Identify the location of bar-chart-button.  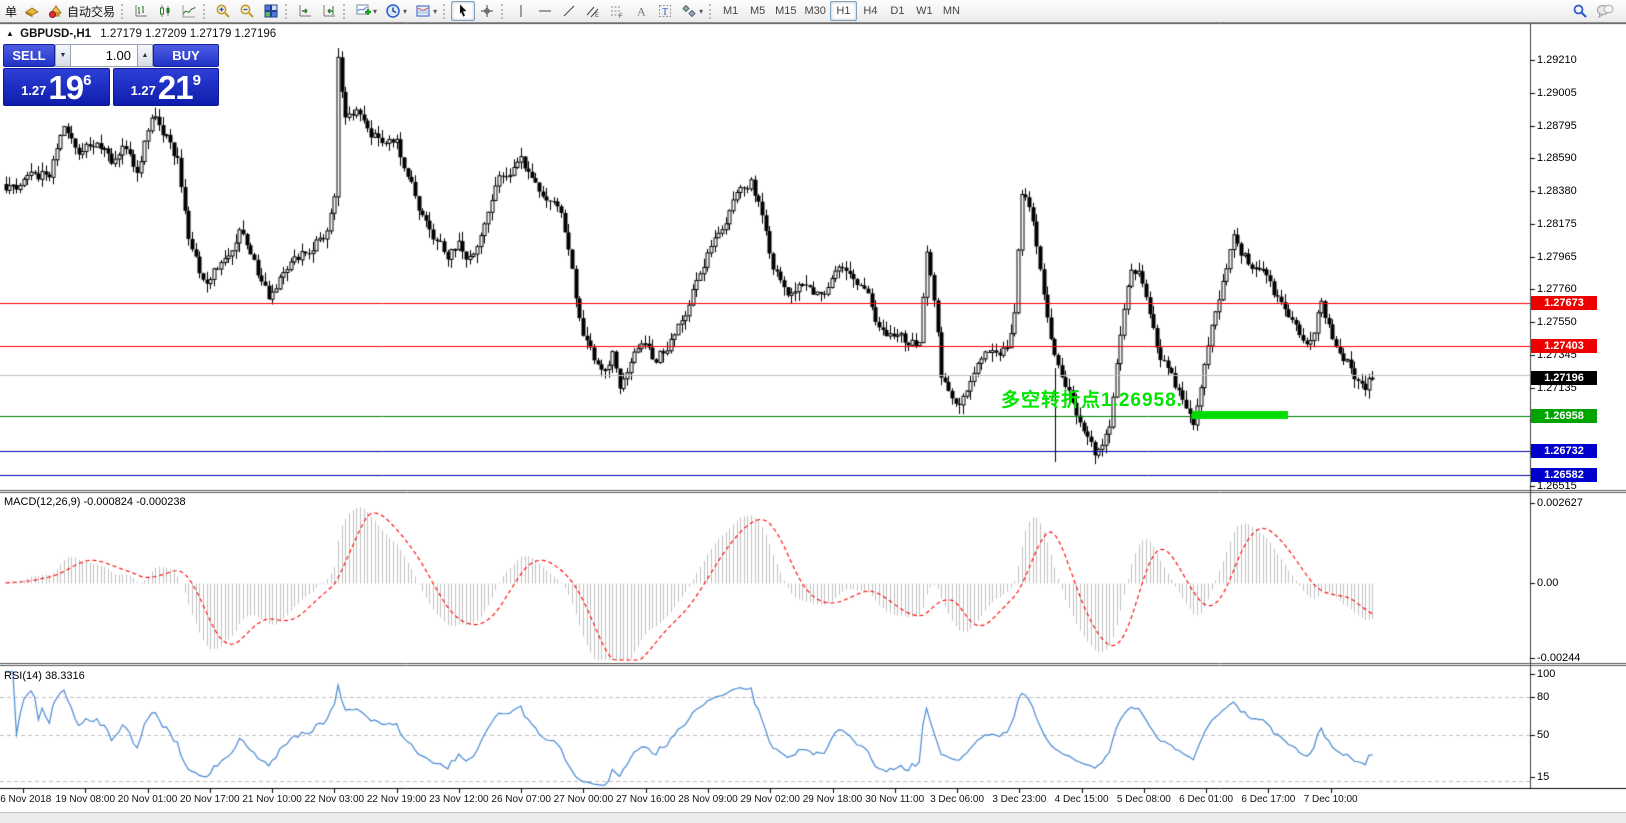
(141, 11).